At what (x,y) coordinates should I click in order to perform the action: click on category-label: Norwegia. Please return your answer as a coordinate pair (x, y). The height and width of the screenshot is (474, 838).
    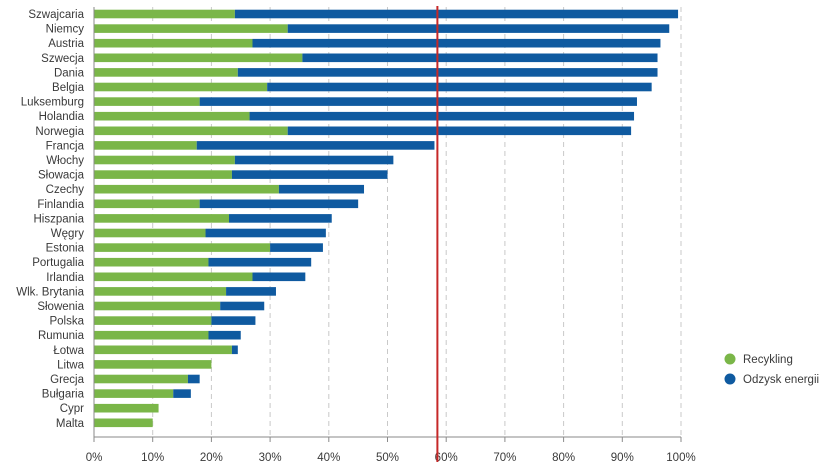
    Looking at the image, I should click on (59, 132).